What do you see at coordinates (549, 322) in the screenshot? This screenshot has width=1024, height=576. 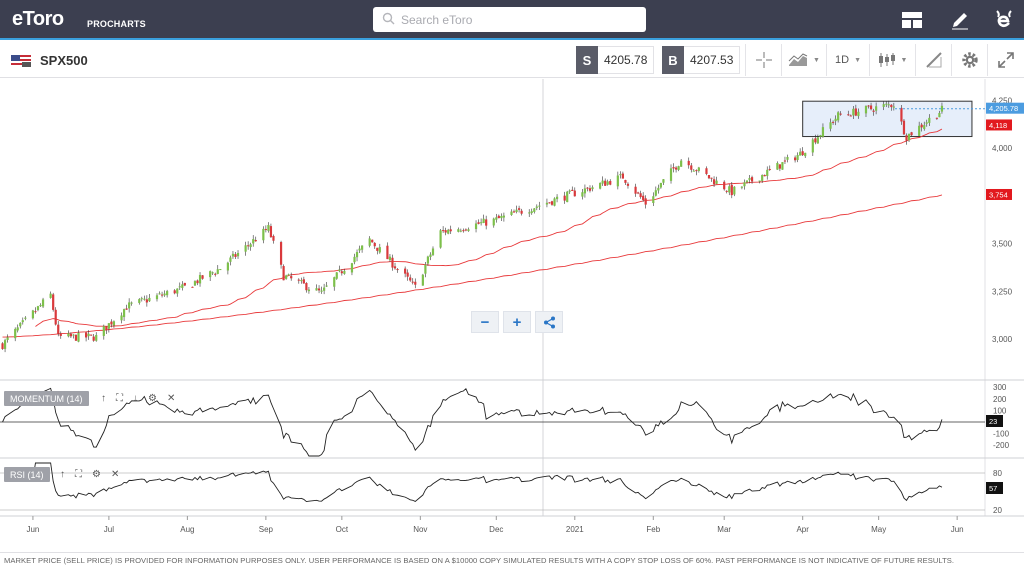 I see `share-button` at bounding box center [549, 322].